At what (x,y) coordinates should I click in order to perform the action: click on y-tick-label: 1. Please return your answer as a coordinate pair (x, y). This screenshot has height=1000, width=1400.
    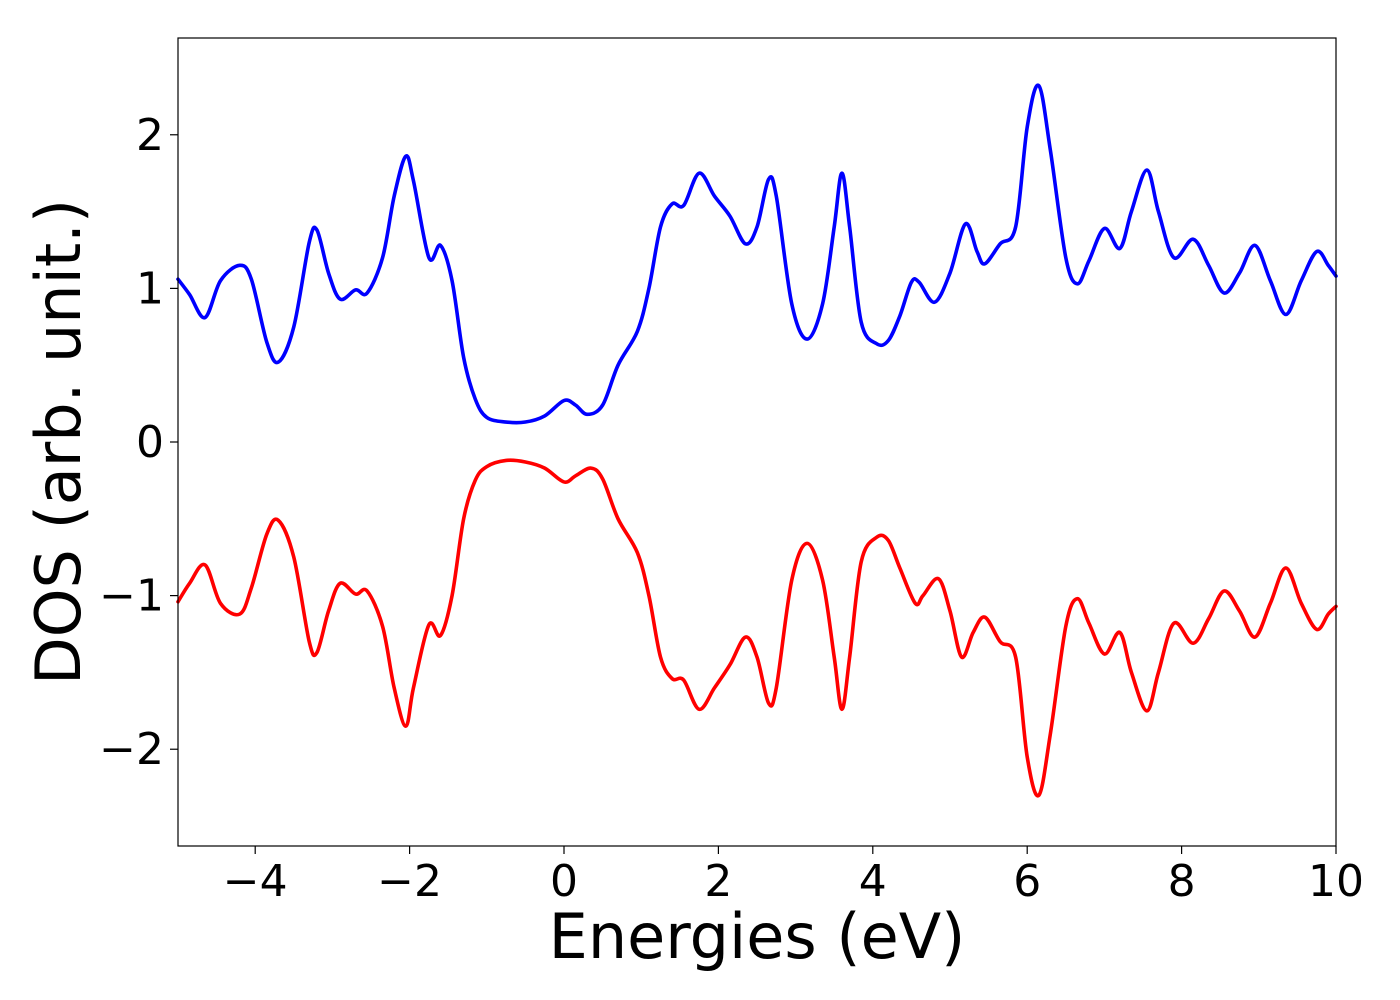
    Looking at the image, I should click on (150, 288).